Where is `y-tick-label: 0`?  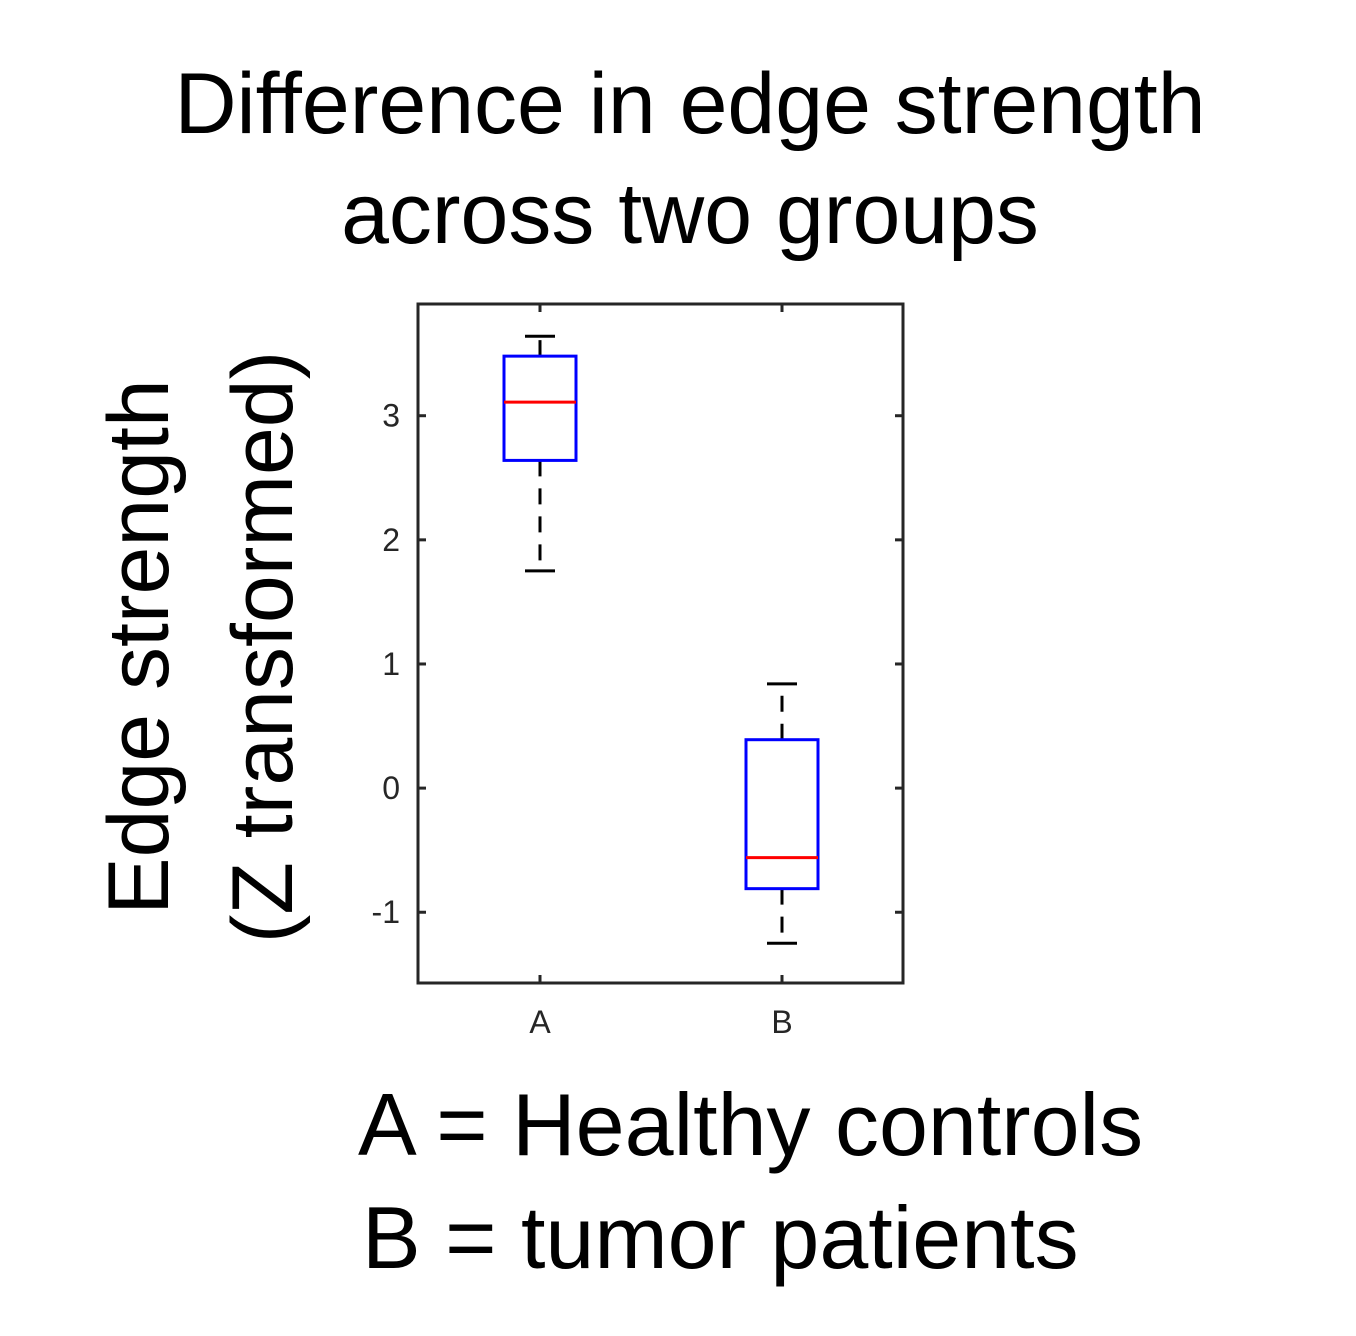 y-tick-label: 0 is located at coordinates (391, 788).